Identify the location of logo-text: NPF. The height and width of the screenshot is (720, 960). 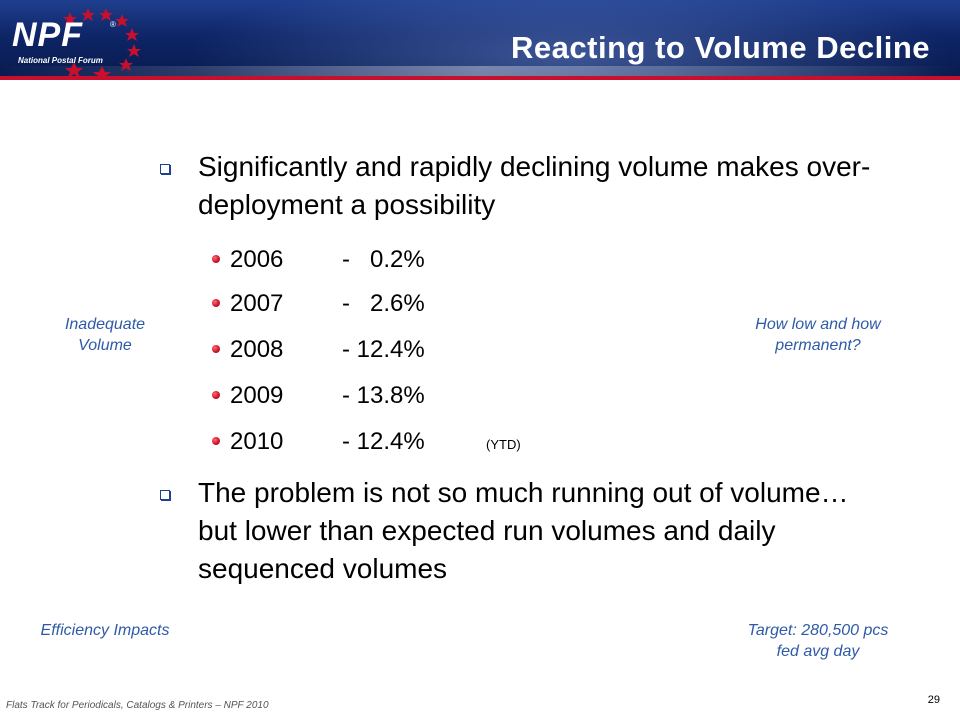
(47, 35).